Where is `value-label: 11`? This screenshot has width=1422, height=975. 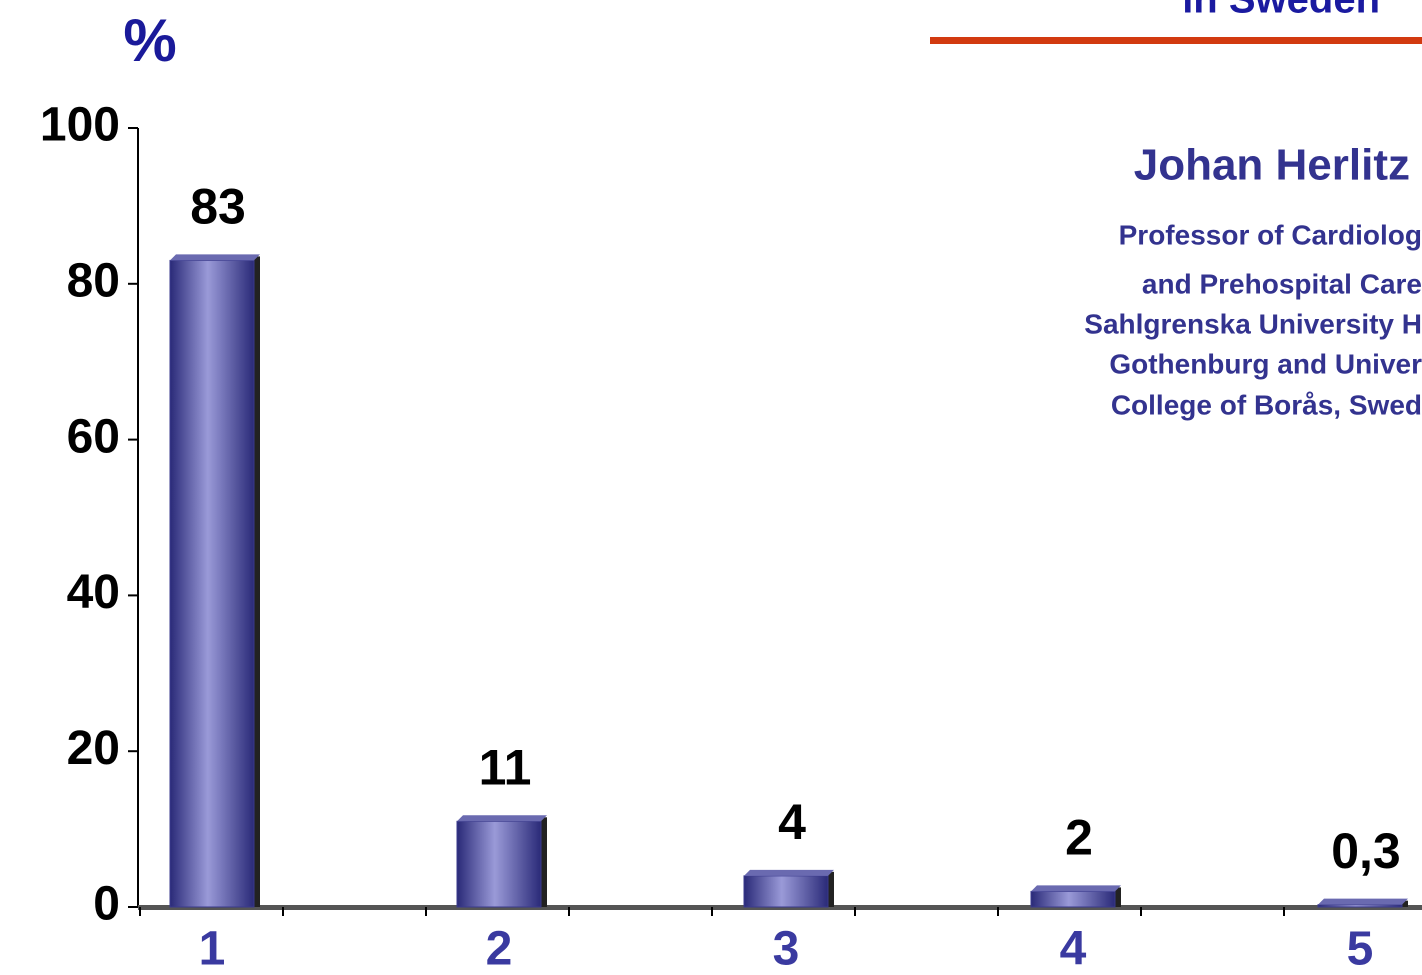
value-label: 11 is located at coordinates (505, 768).